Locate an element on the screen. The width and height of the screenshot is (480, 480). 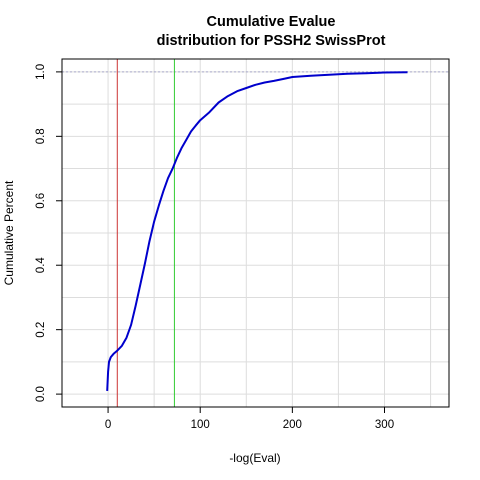
x-tick-label: 200 is located at coordinates (292, 425).